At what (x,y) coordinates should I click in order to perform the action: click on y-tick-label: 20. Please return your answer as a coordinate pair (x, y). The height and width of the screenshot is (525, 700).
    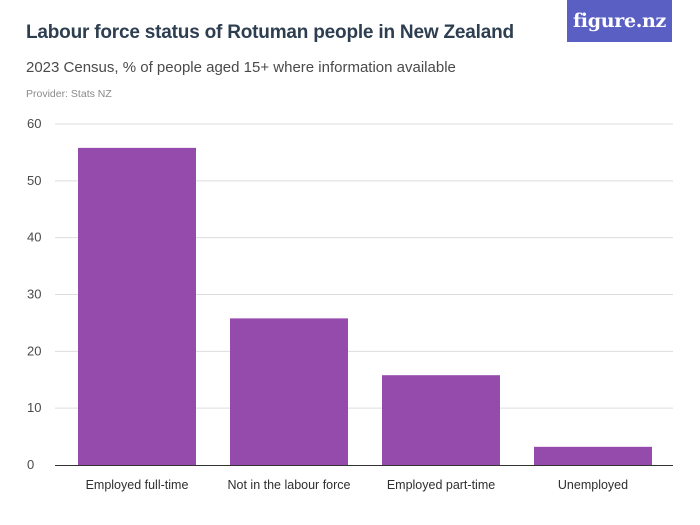
    Looking at the image, I should click on (34, 350).